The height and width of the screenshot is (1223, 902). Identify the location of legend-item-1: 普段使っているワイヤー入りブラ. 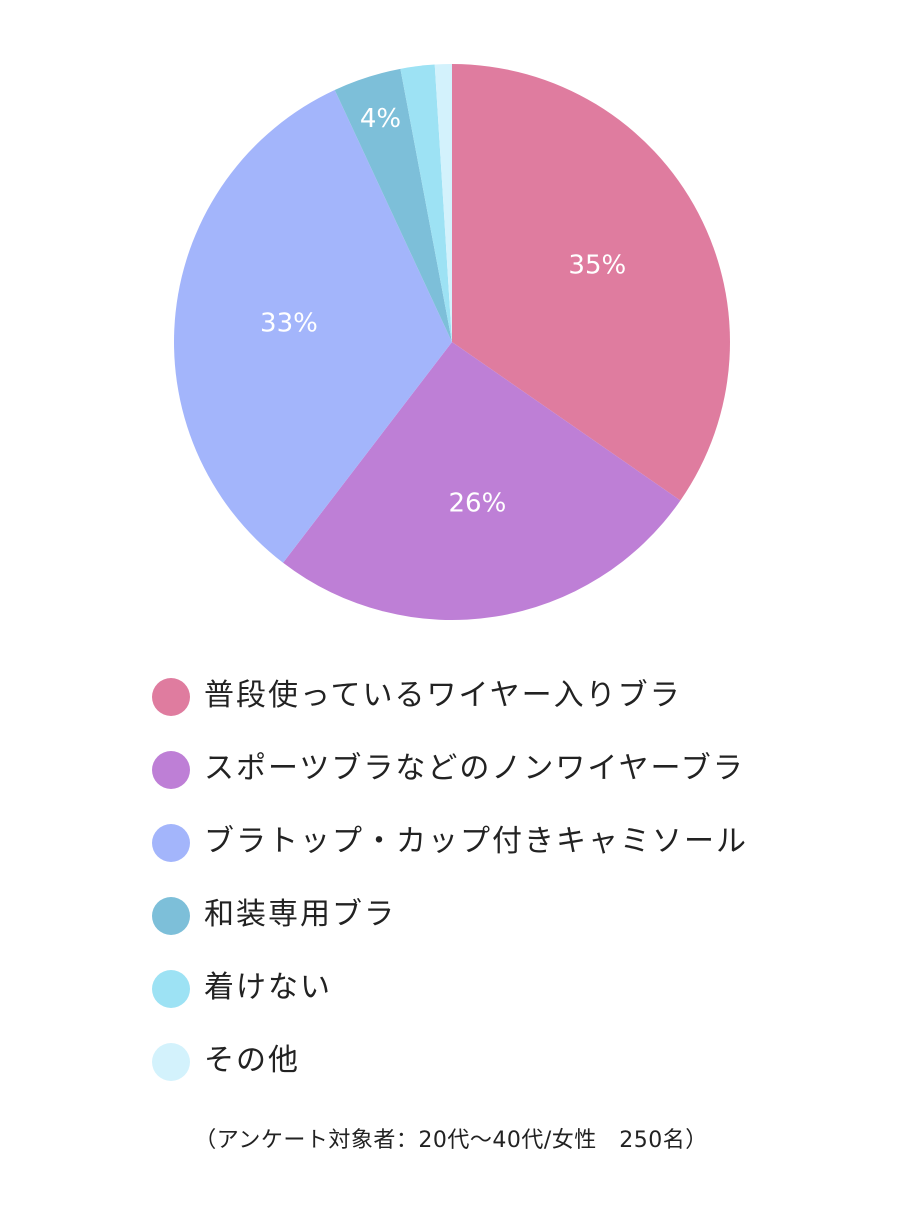
(450, 709).